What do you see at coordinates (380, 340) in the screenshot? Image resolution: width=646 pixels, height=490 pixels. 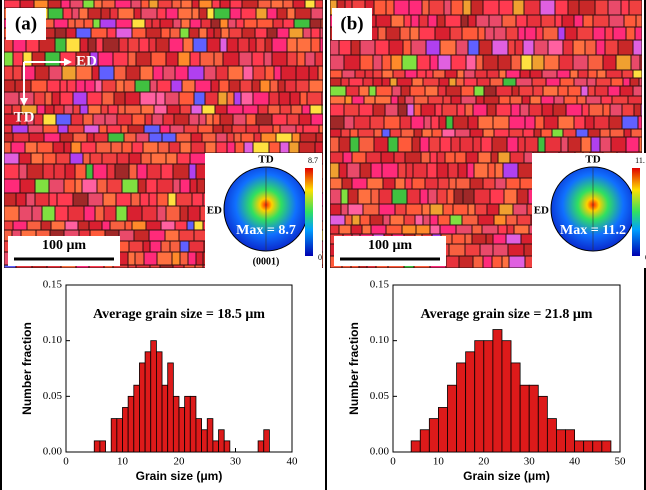 I see `y-tick-label: 0.10` at bounding box center [380, 340].